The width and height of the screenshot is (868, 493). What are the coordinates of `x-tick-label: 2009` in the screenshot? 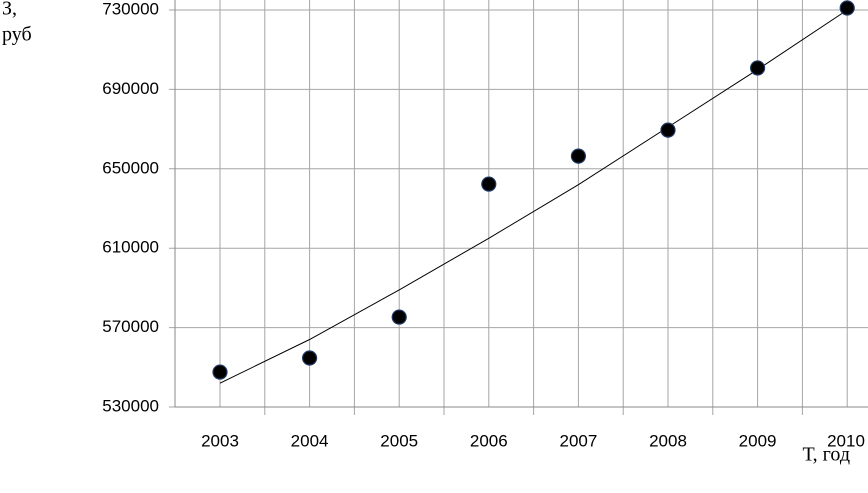 It's located at (758, 440).